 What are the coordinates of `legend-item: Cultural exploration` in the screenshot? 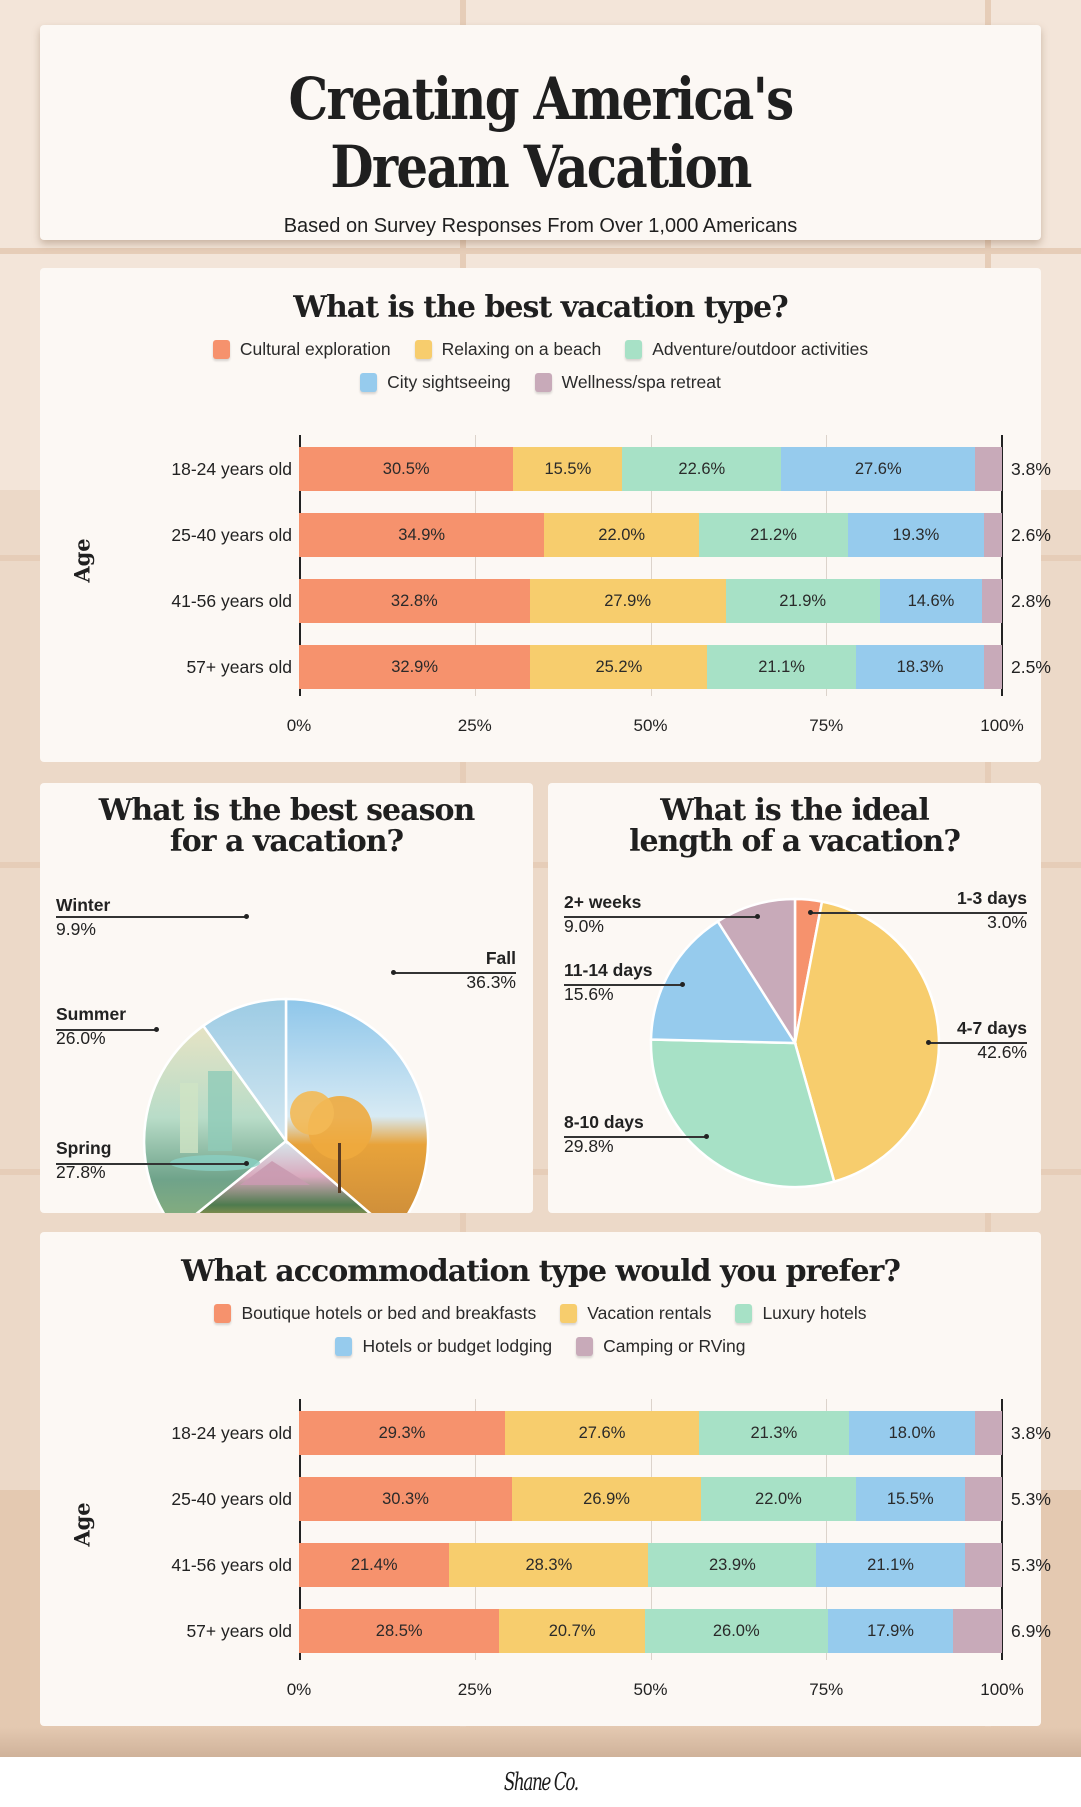 It's located at (301, 349).